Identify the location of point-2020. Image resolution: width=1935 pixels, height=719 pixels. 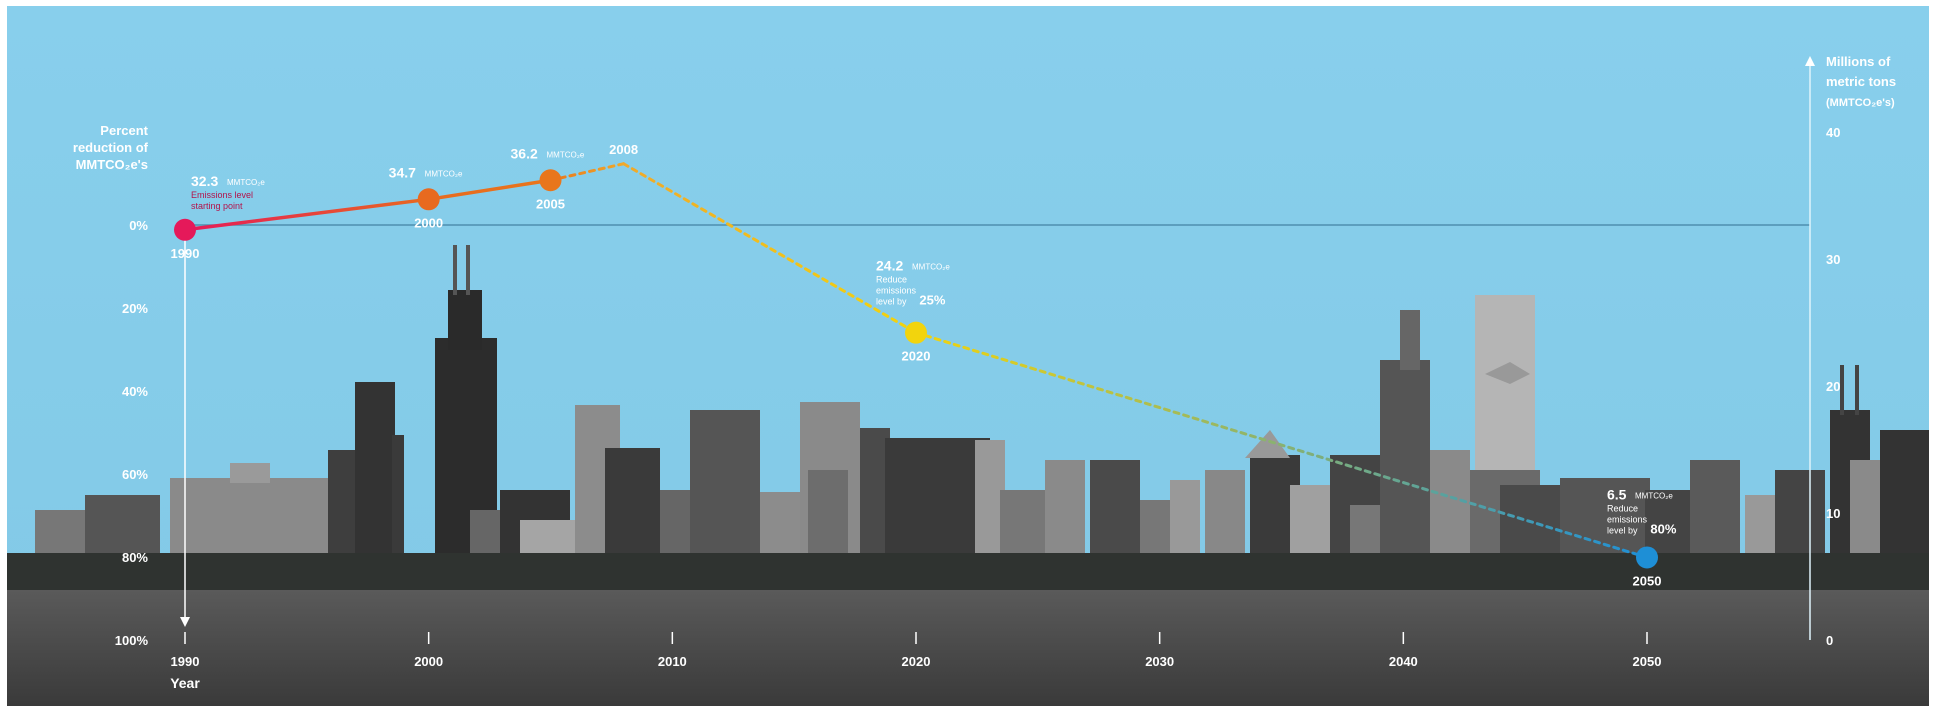
(916, 332).